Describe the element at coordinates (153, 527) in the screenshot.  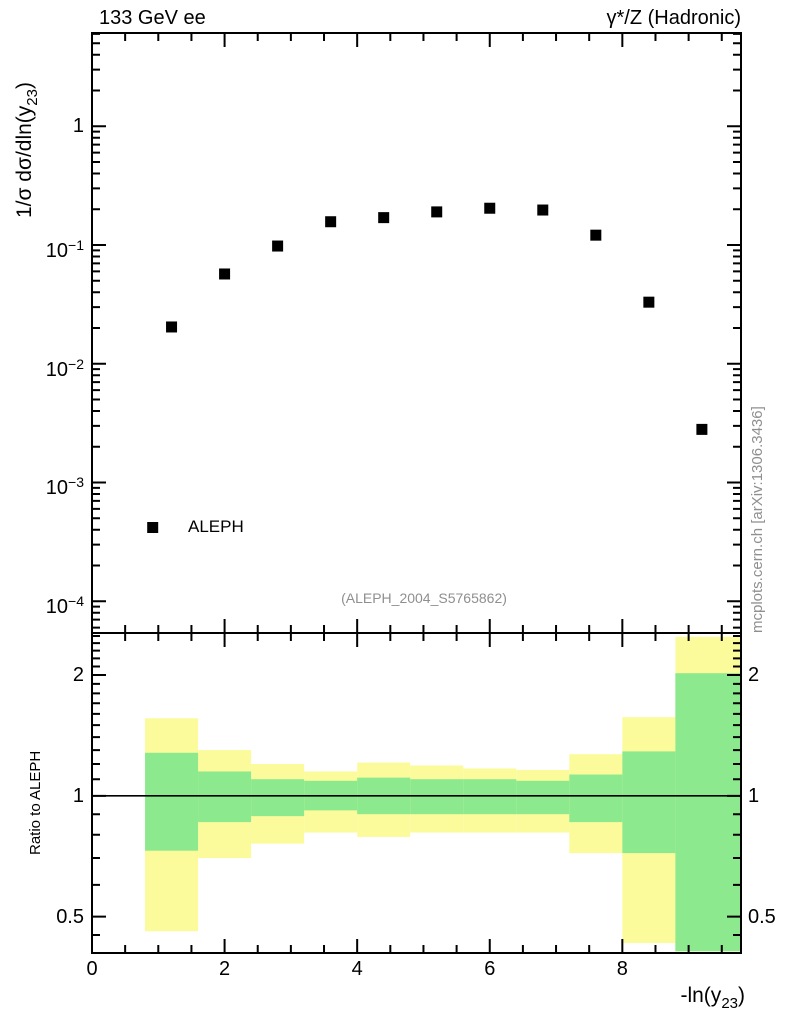
I see `legend-marker-icon` at that location.